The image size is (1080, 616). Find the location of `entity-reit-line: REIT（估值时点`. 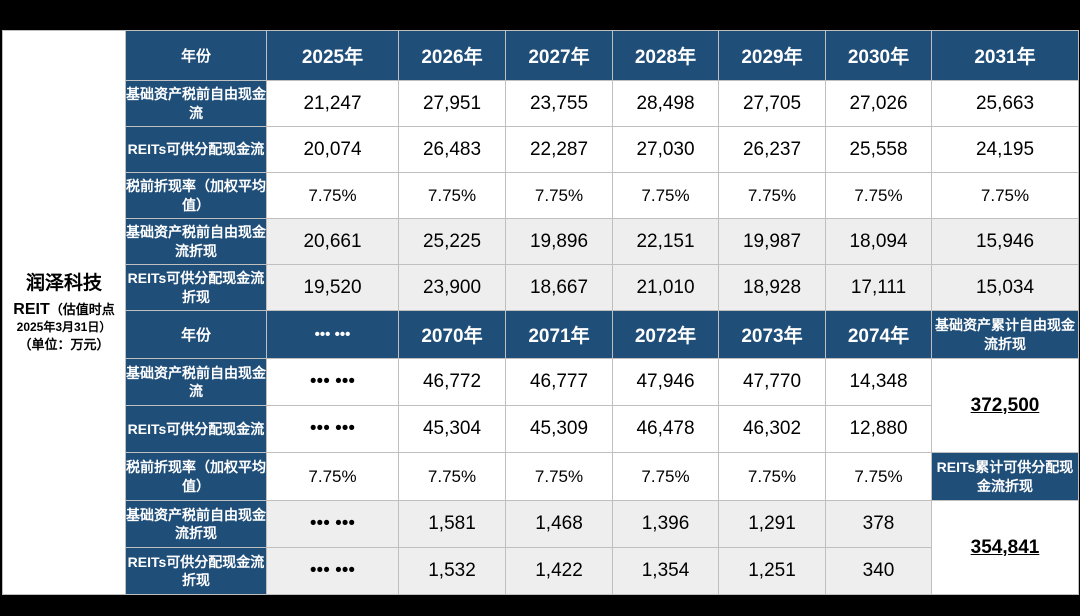

entity-reit-line: REIT（估值时点 is located at coordinates (64, 310).